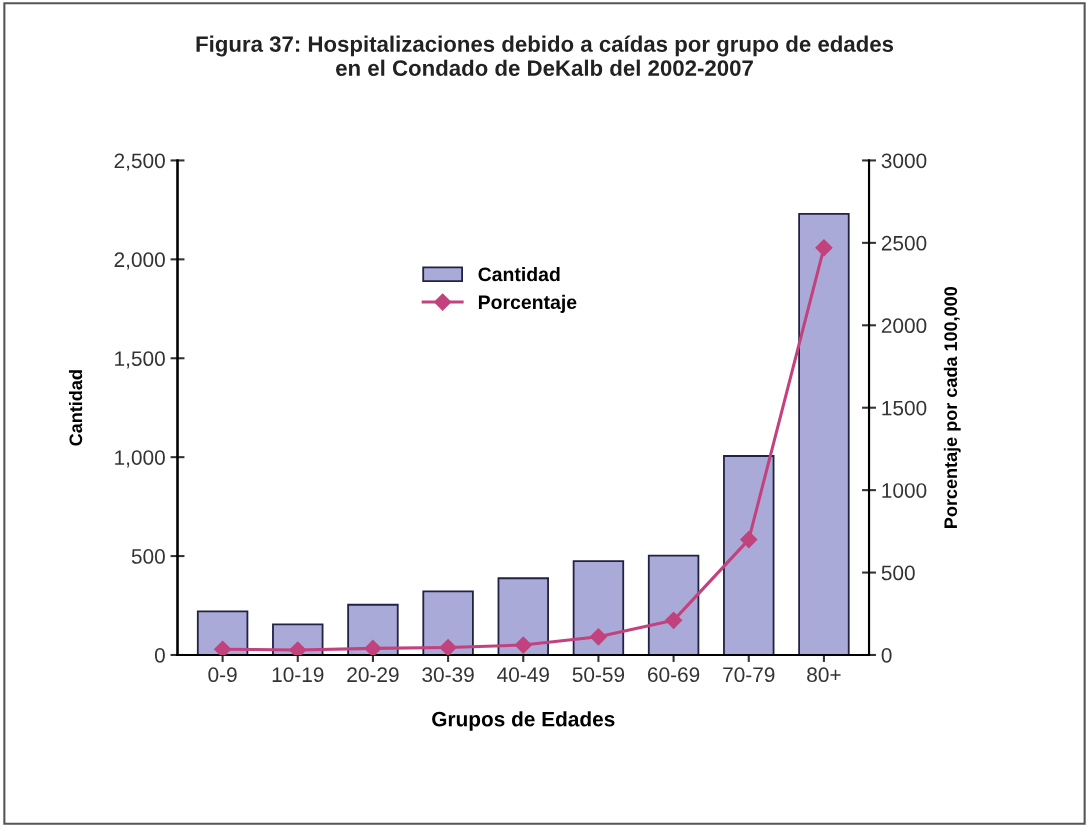 The width and height of the screenshot is (1089, 827). I want to click on chart-title: Figura 37: Hospitalizaciones debido a caídas por grupo de edades en el Condado de DeKalb del 2002-2007, so click(545, 55).